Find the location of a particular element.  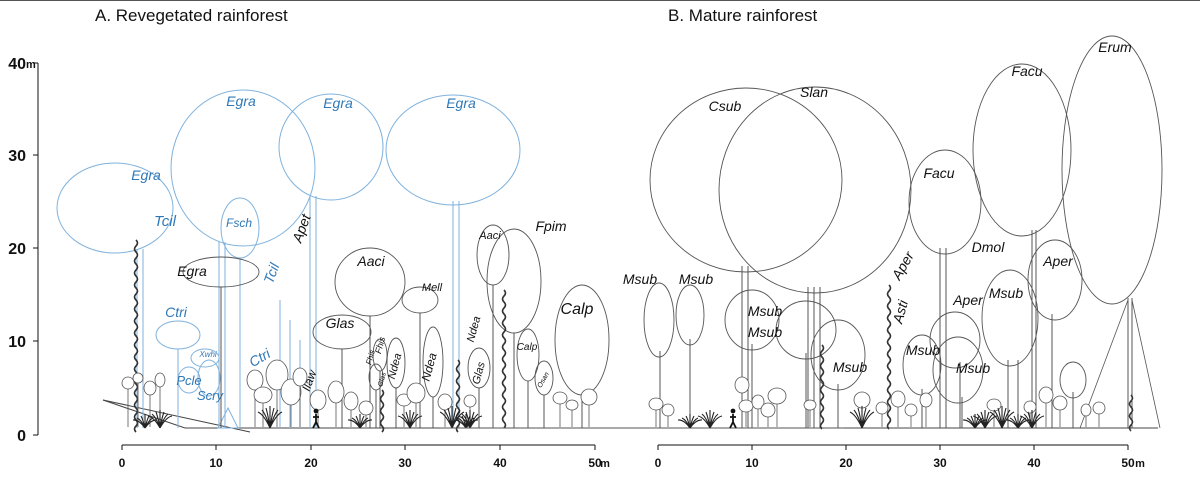

revegetated-crown-label: Scry is located at coordinates (211, 395).